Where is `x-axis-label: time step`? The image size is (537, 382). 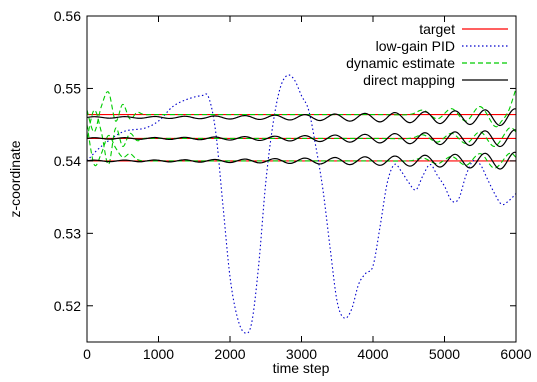
x-axis-label: time step is located at coordinates (301, 368).